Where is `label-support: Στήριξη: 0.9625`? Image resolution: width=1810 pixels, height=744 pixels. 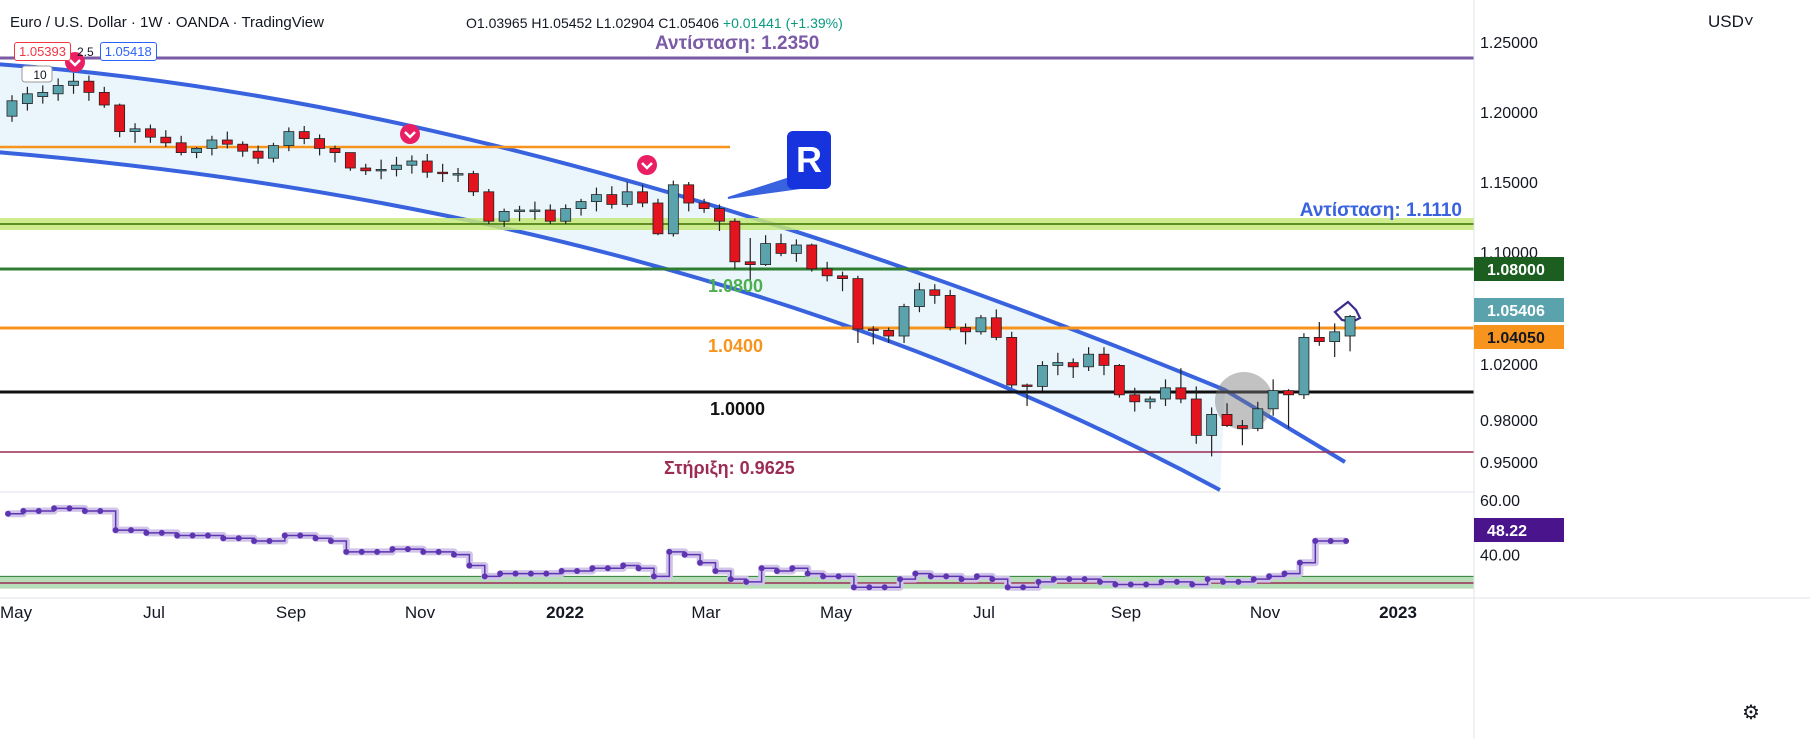
label-support: Στήριξη: 0.9625 is located at coordinates (729, 468).